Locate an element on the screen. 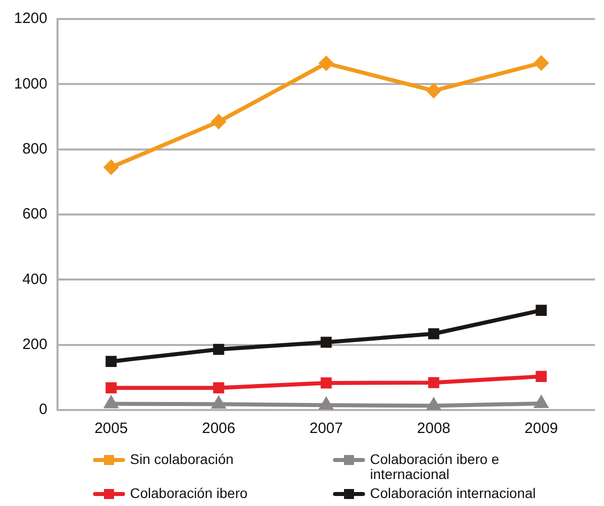 The height and width of the screenshot is (506, 604). legend-label: Colaboración internacional is located at coordinates (453, 493).